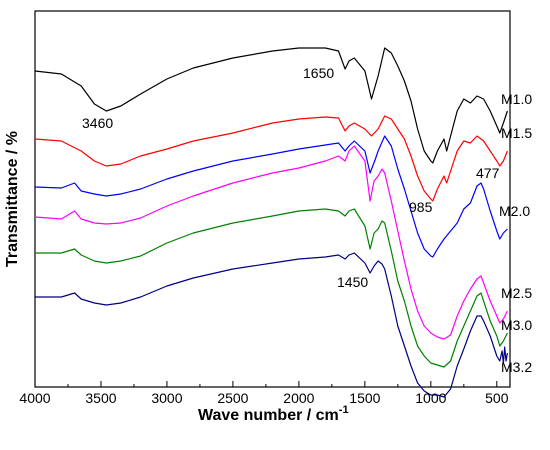 This screenshot has height=450, width=550. I want to click on x-axis-title: Wave number / cm-1, so click(273, 414).